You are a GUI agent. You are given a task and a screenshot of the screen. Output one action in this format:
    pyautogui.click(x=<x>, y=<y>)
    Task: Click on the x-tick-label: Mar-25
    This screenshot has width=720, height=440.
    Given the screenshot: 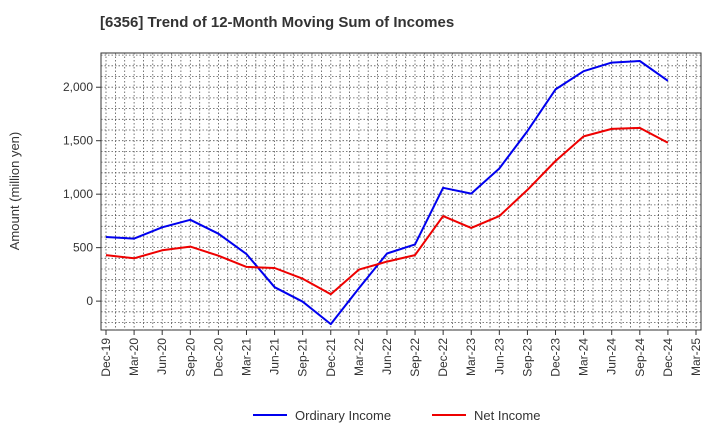 What is the action you would take?
    pyautogui.click(x=696, y=357)
    